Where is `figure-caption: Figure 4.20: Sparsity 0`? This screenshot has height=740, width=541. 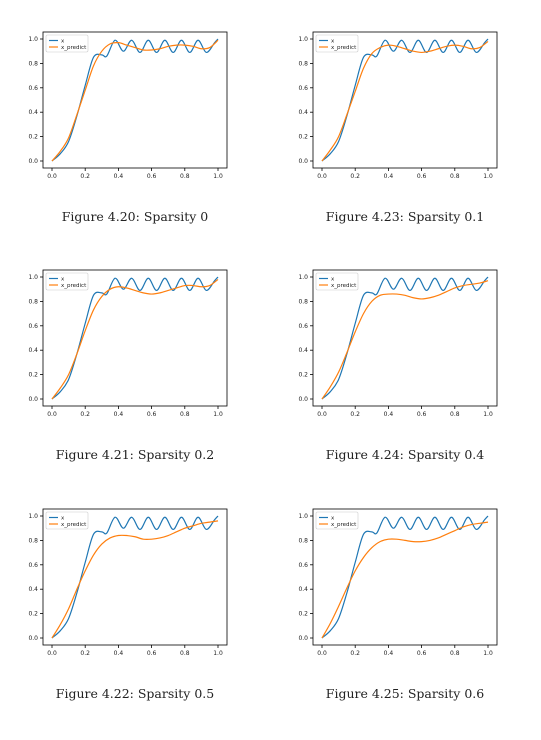 figure-caption: Figure 4.20: Sparsity 0 is located at coordinates (135, 216).